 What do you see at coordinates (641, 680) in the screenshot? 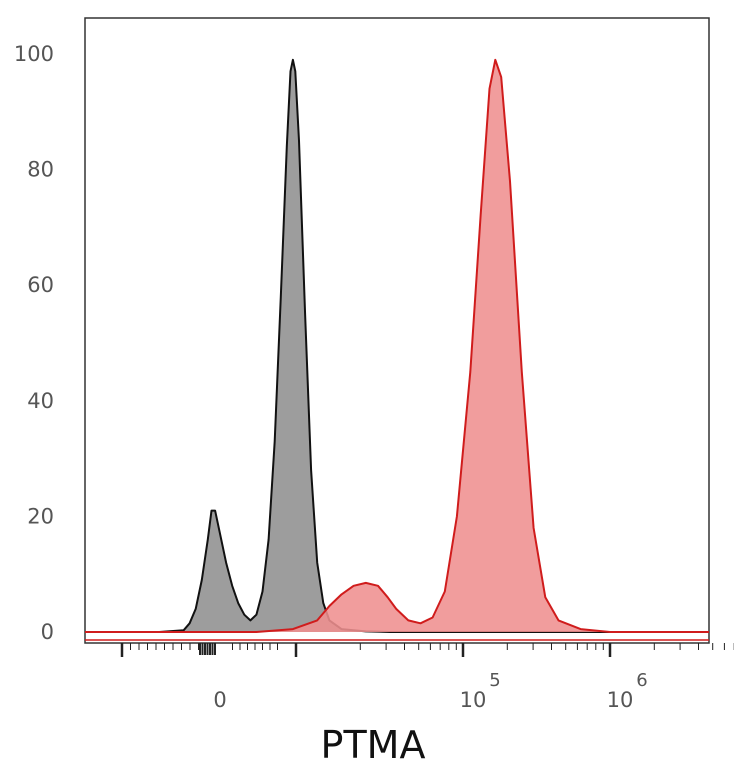
I see `x-tick-exponent-2: 6` at bounding box center [641, 680].